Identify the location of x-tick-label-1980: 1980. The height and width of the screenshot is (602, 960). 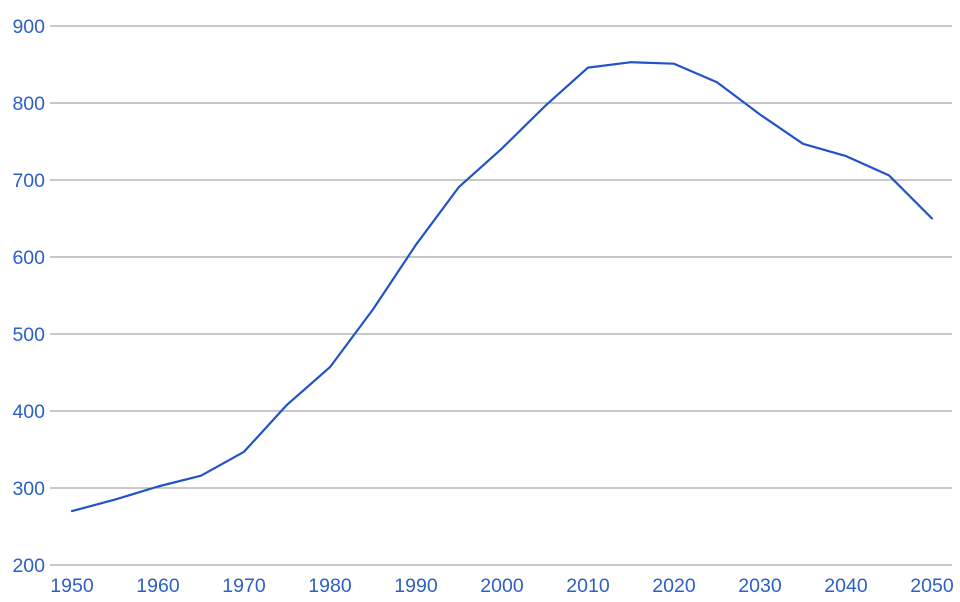
(330, 586).